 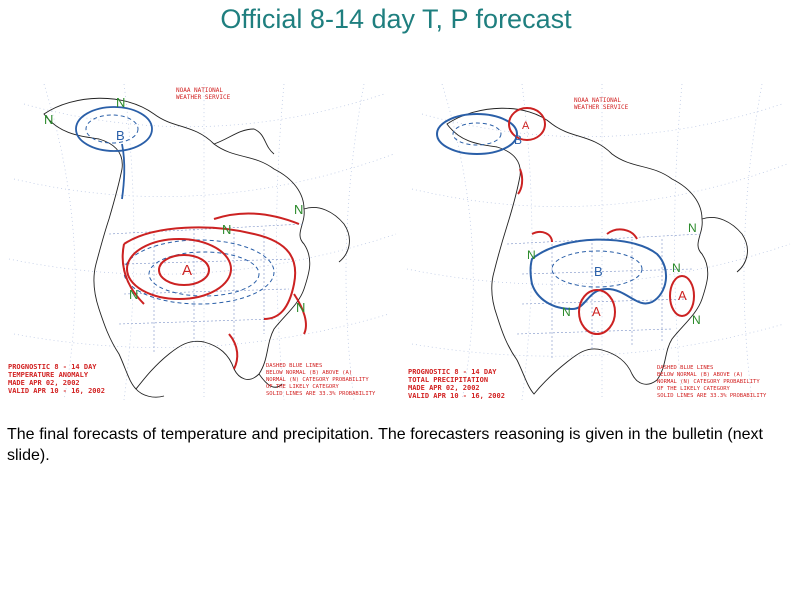 I want to click on temp-product-line: MADE APR 02, 2002, so click(x=44, y=383).